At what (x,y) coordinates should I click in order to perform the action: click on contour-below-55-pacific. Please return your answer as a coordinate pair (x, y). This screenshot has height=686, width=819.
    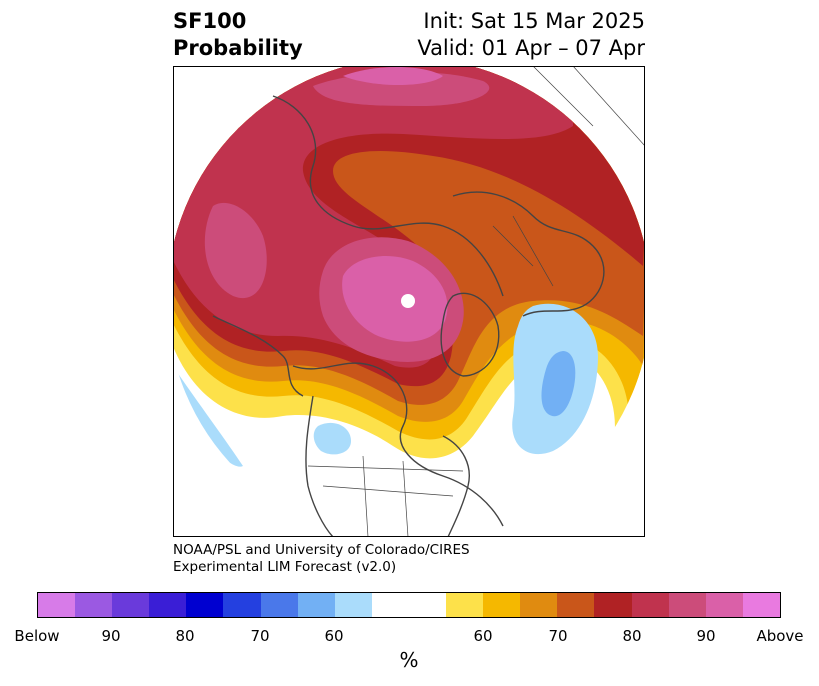
    Looking at the image, I should click on (208, 416).